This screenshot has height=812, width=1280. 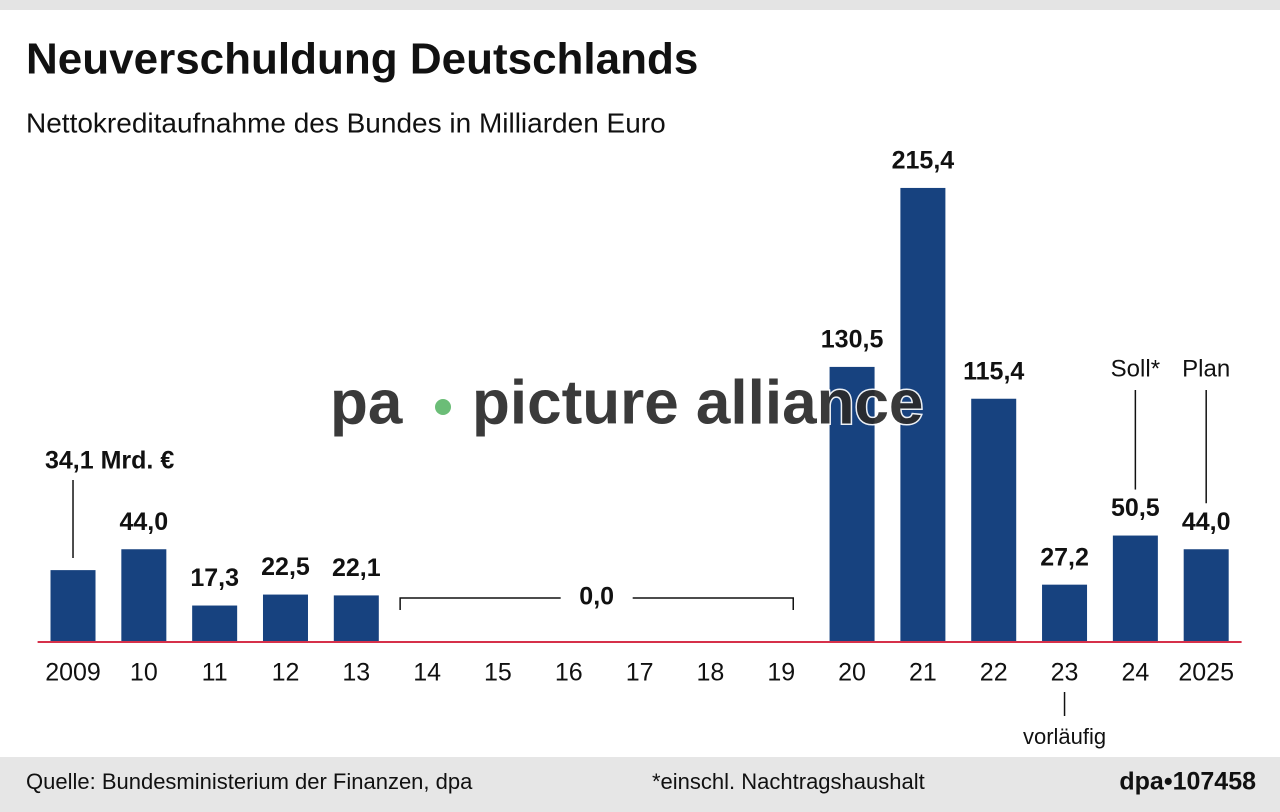 I want to click on value-label: 34,1 Mrd. €, so click(x=109, y=461).